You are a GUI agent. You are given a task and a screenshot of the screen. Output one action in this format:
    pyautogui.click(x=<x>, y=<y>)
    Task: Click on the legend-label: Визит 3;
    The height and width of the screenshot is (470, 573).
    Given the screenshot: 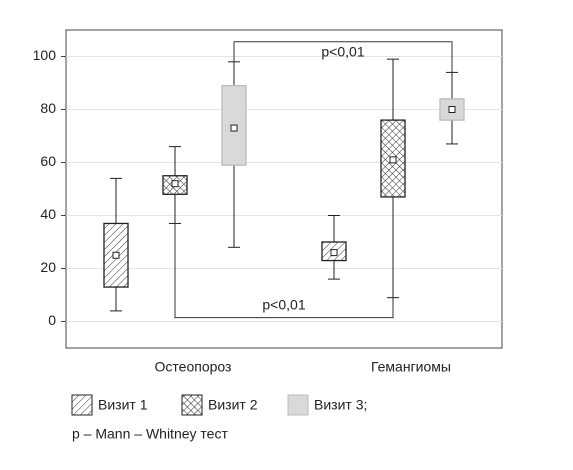 What is the action you would take?
    pyautogui.click(x=340, y=405)
    